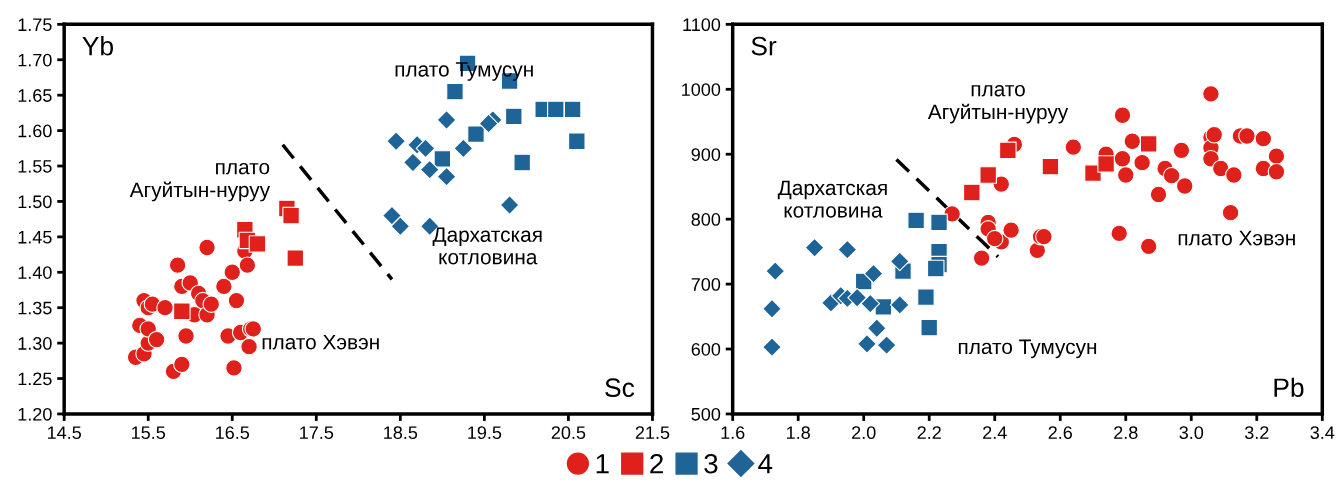 This screenshot has height=487, width=1337. What do you see at coordinates (35, 166) in the screenshot?
I see `y-tick-label: 1.55` at bounding box center [35, 166].